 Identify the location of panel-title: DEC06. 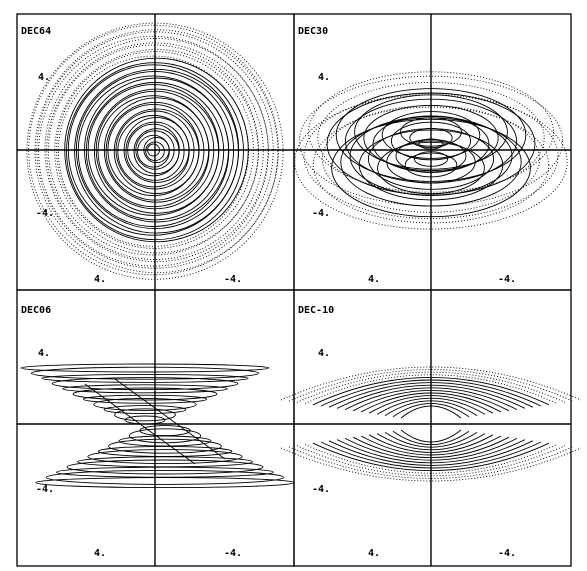
(36, 310).